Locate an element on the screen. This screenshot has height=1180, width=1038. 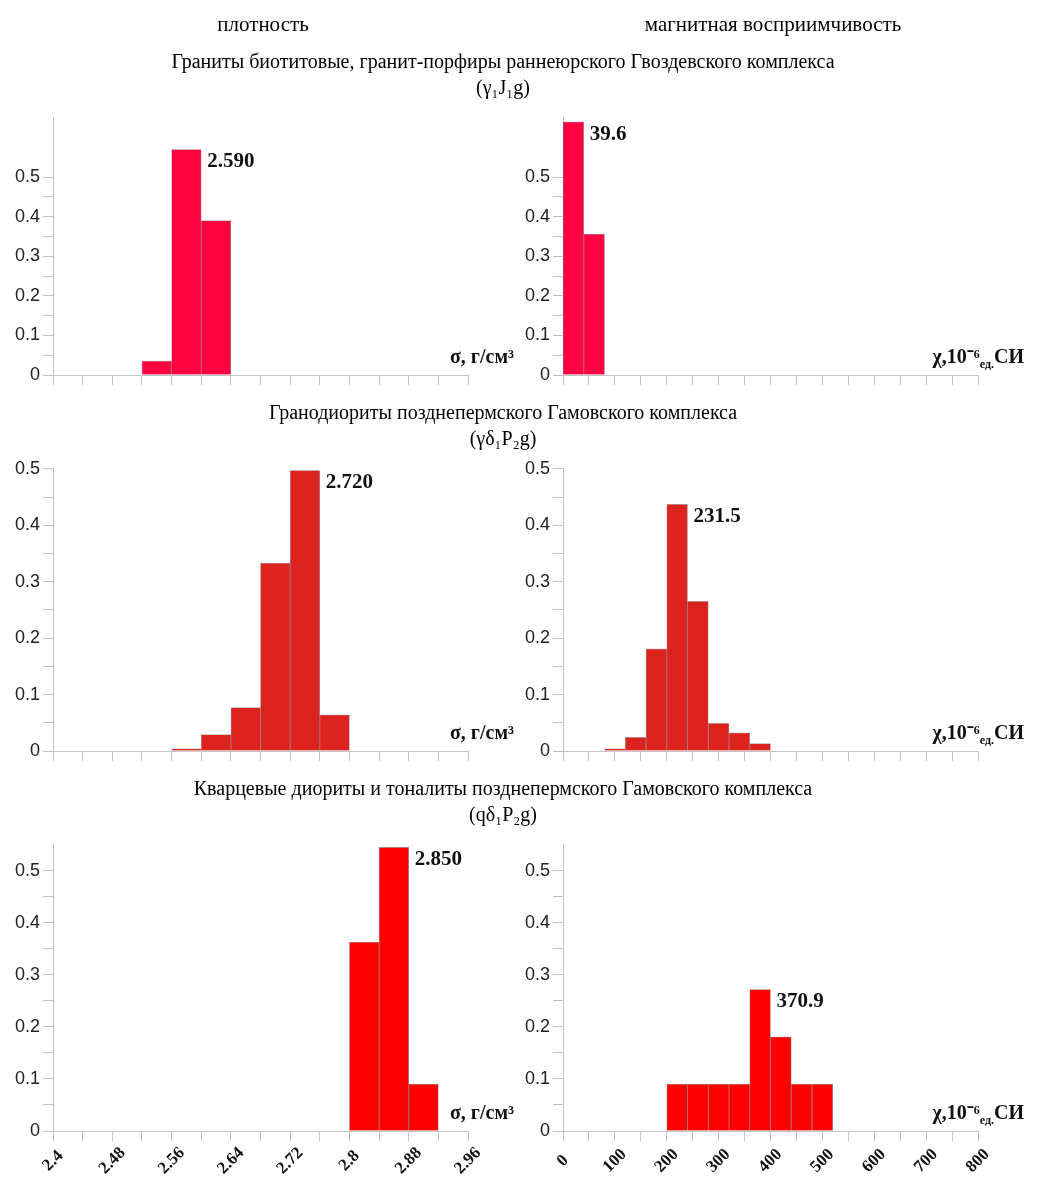
x-tick-label: 100 is located at coordinates (614, 1160).